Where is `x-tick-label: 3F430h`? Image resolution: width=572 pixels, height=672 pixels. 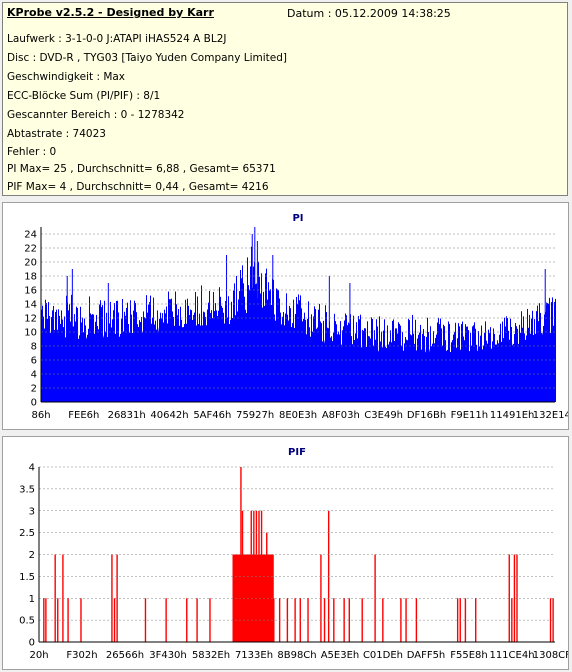 x-tick-label: 3F430h is located at coordinates (168, 655).